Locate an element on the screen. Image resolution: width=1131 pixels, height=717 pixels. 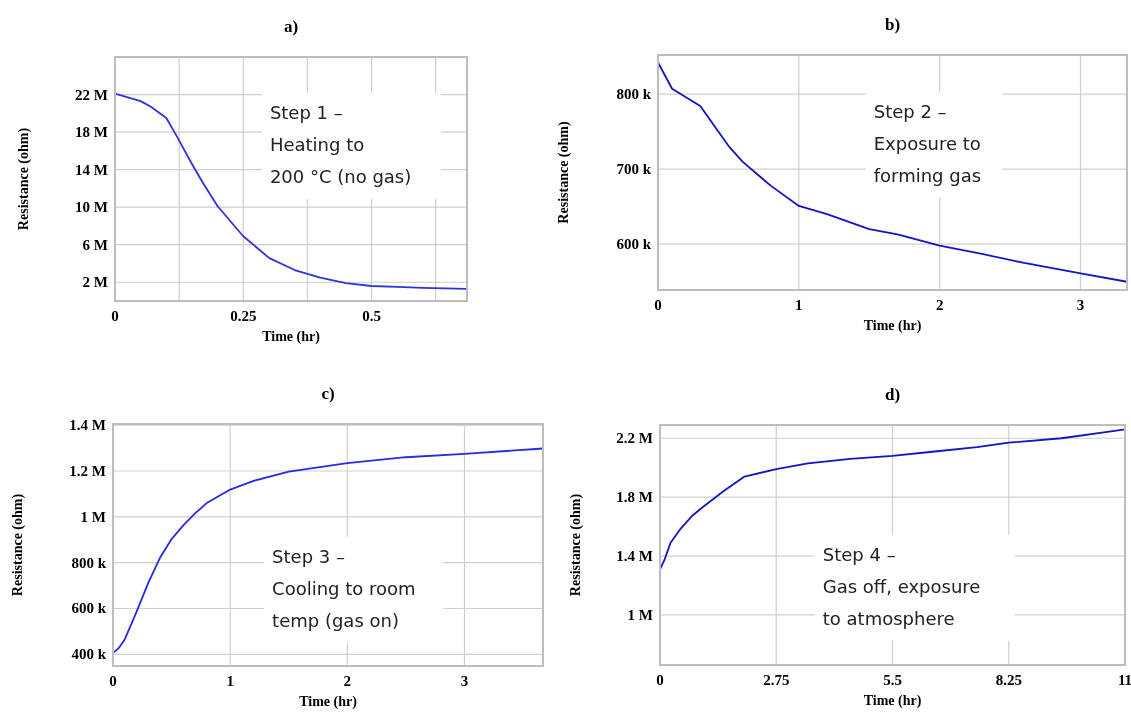
y-tick-label: 22 M is located at coordinates (91, 94).